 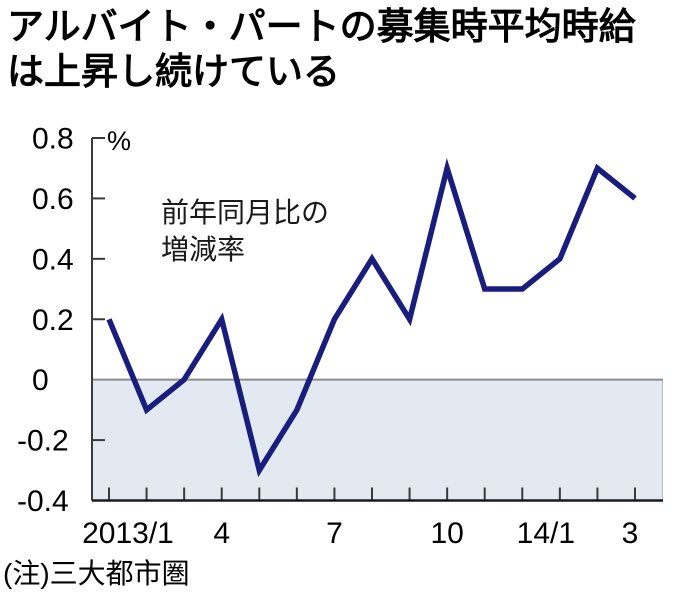 What do you see at coordinates (43, 501) in the screenshot?
I see `y-tick-label: -0.4` at bounding box center [43, 501].